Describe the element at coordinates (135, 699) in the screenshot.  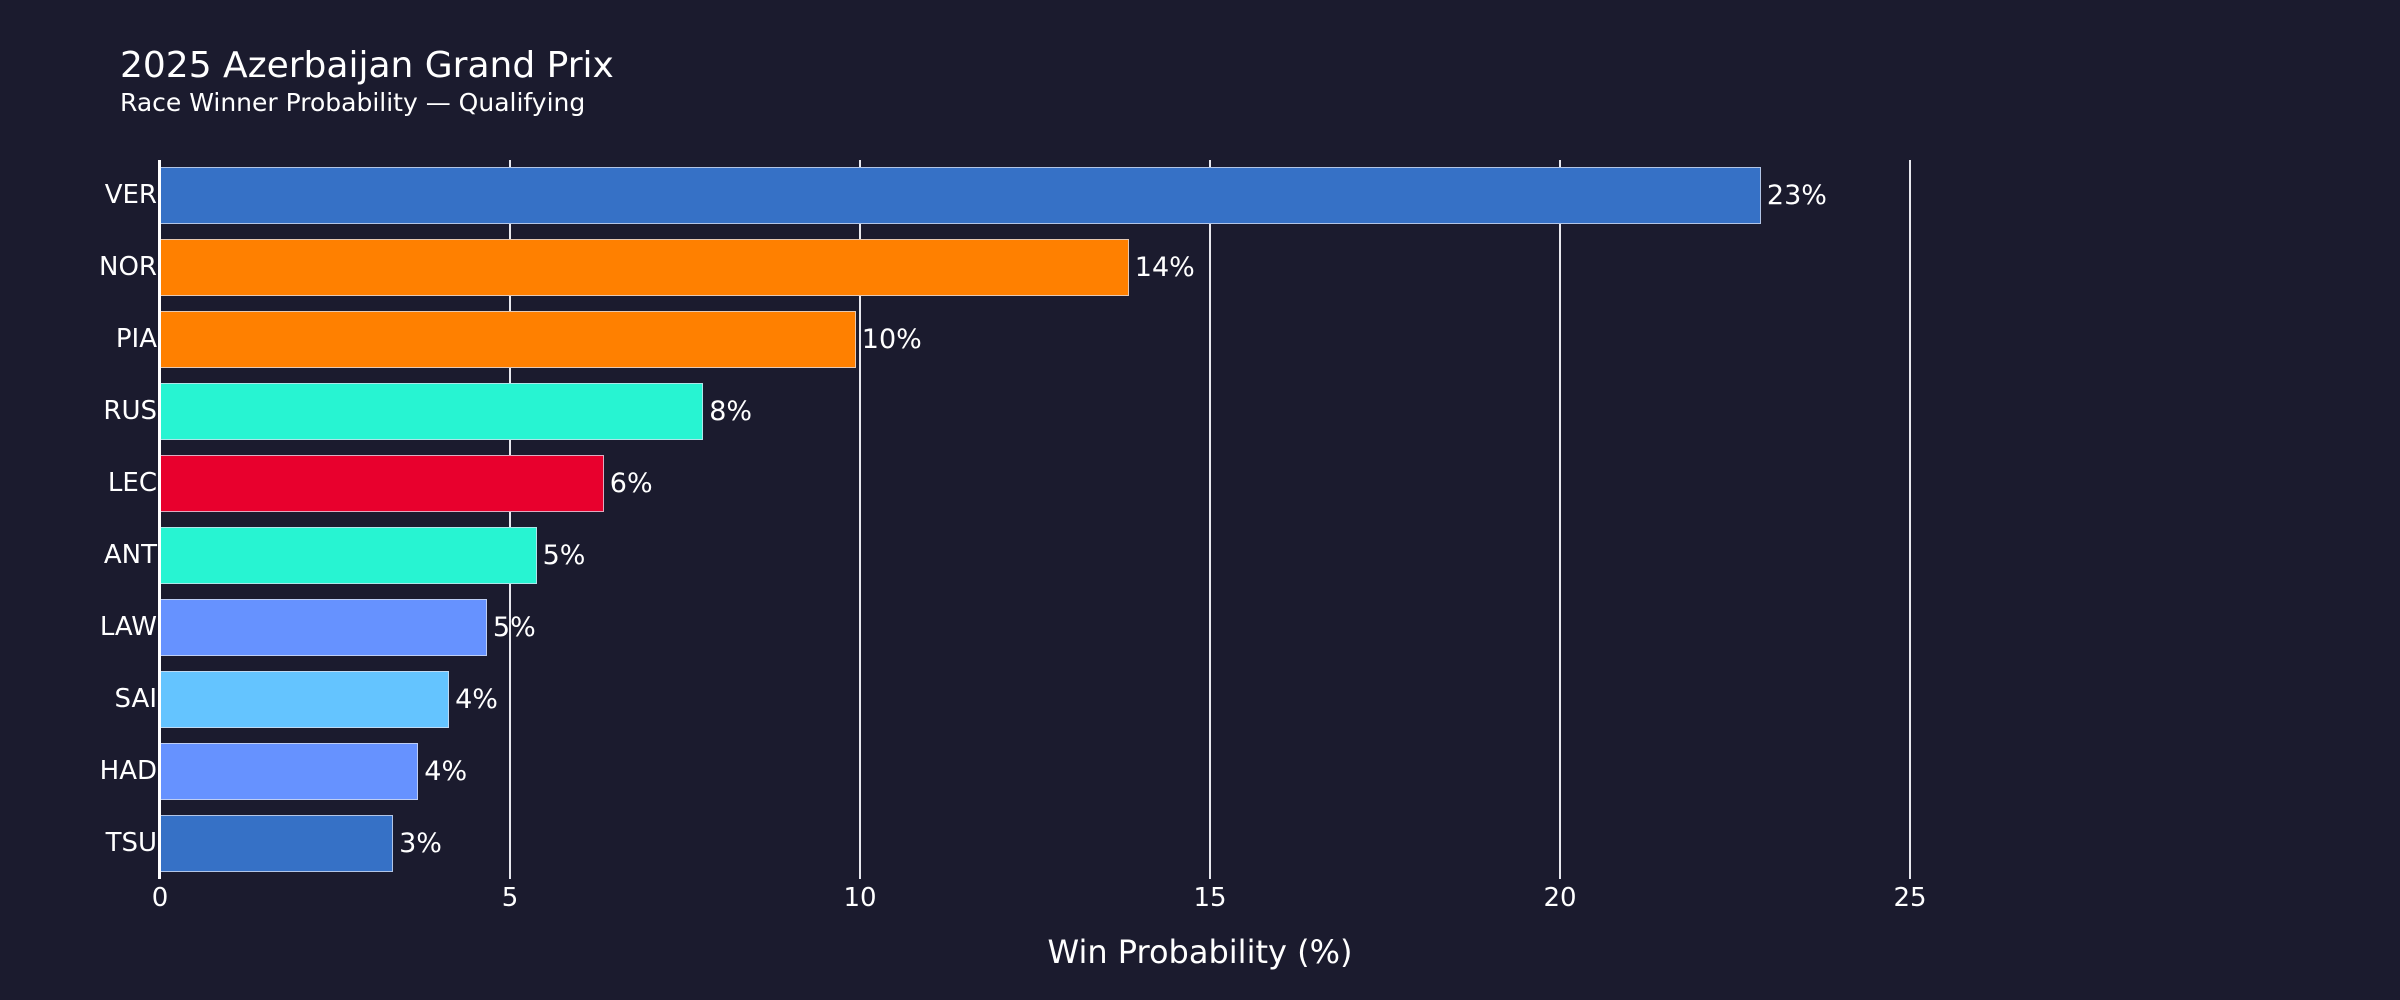
I see `y-tick-label: SAI` at that location.